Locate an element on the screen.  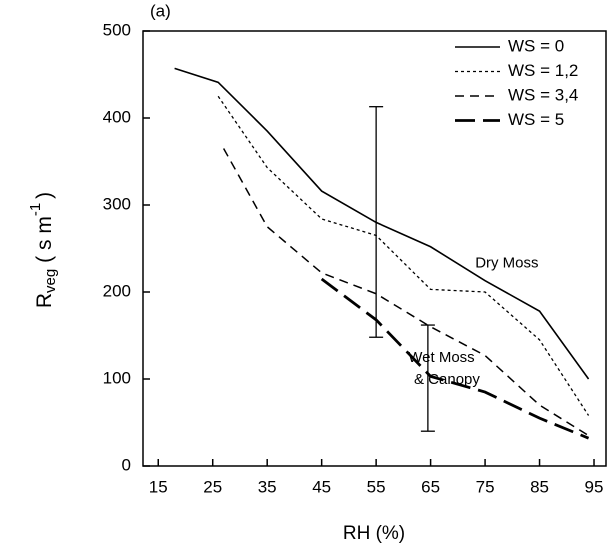
legend-label: WS = 3,4 is located at coordinates (543, 94).